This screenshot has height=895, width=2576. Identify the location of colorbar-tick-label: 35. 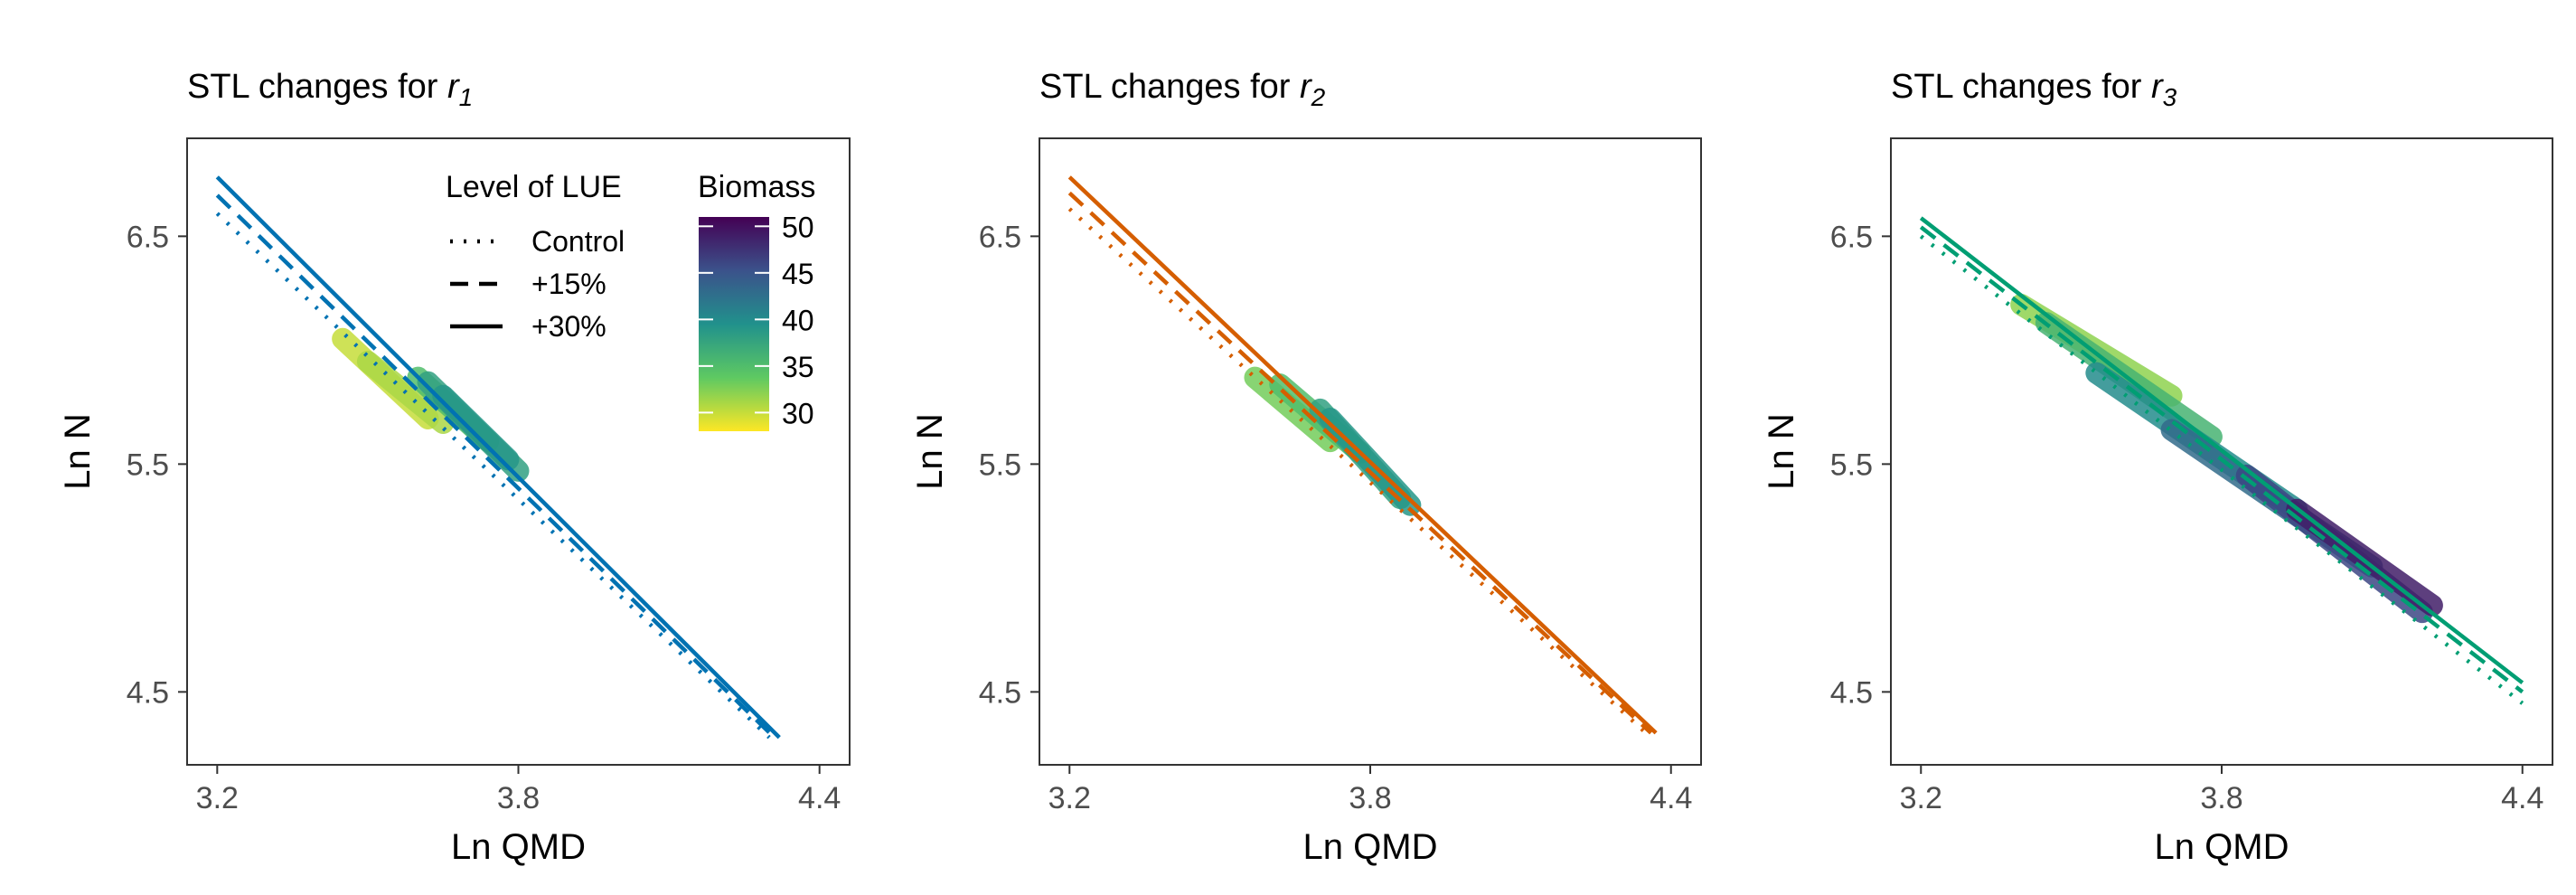
(798, 367).